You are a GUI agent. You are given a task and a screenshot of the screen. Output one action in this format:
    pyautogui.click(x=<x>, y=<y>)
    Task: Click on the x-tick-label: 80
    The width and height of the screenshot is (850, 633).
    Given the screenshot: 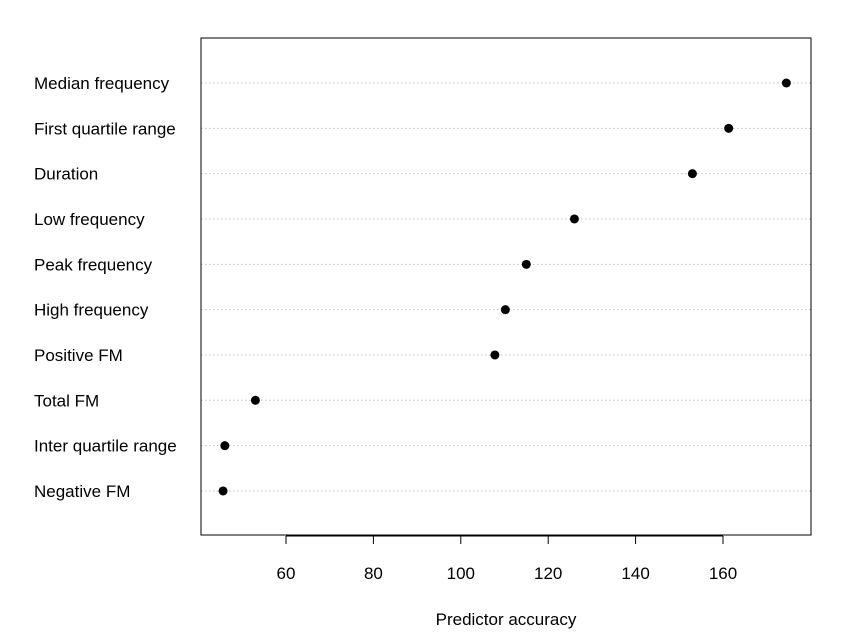 What is the action you would take?
    pyautogui.click(x=373, y=573)
    